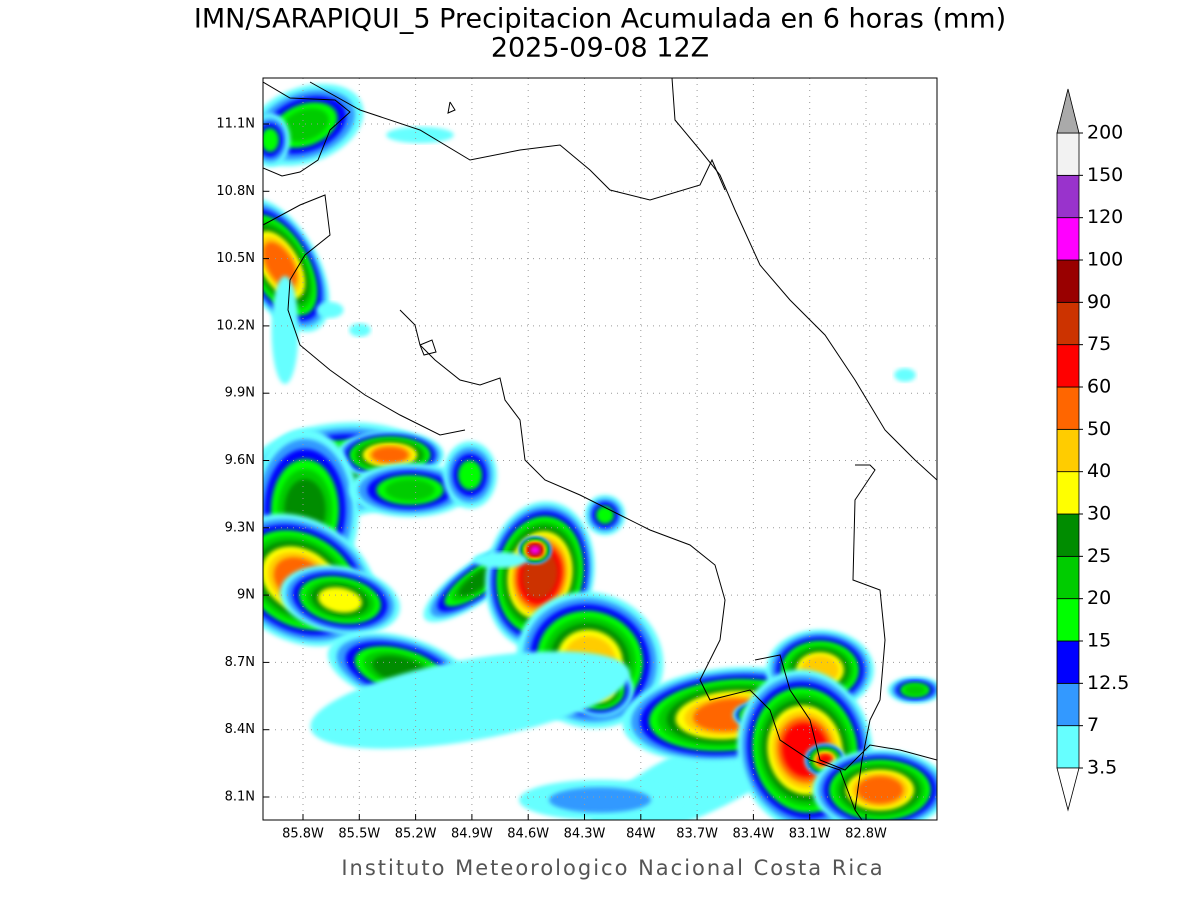 This screenshot has height=904, width=1200. What do you see at coordinates (585, 834) in the screenshot?
I see `lon-tick-label: 84.3W` at bounding box center [585, 834].